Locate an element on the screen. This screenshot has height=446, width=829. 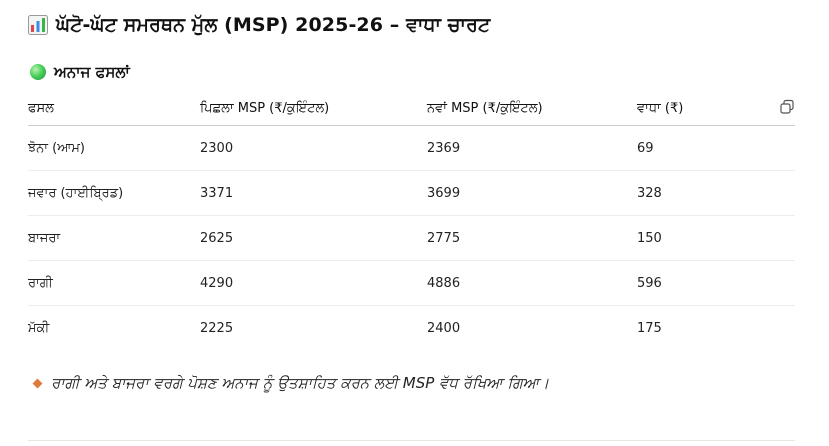
section-title: ਅਨਾਜ ਫਸਲਾਂ is located at coordinates (92, 72).